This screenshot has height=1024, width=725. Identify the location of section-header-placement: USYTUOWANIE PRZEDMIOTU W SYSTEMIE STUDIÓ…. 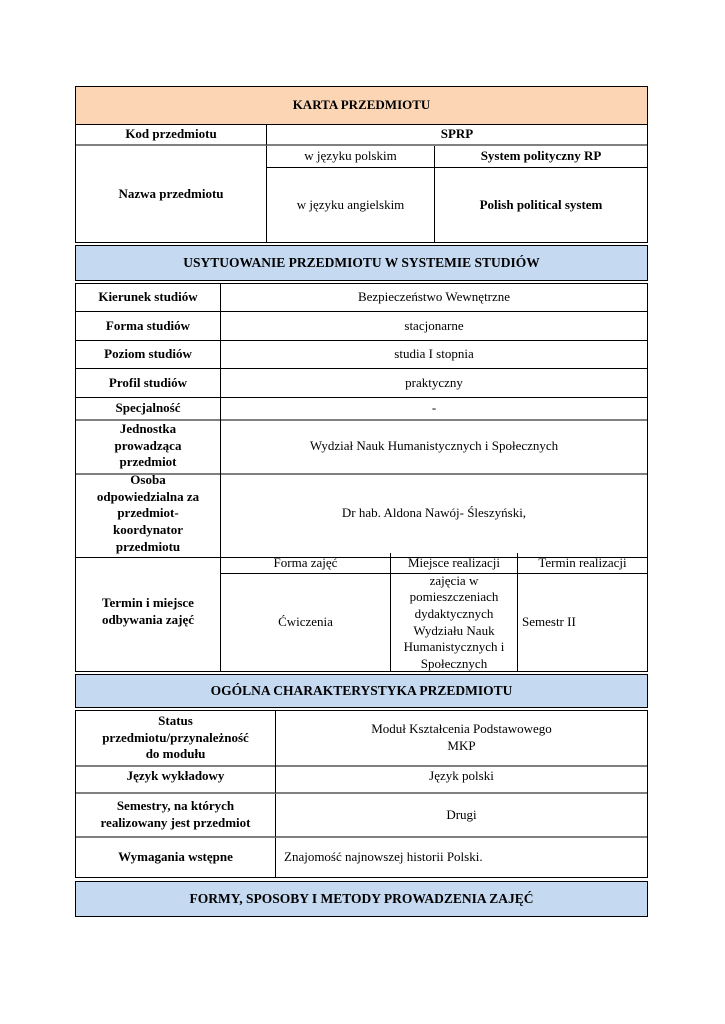
(361, 263).